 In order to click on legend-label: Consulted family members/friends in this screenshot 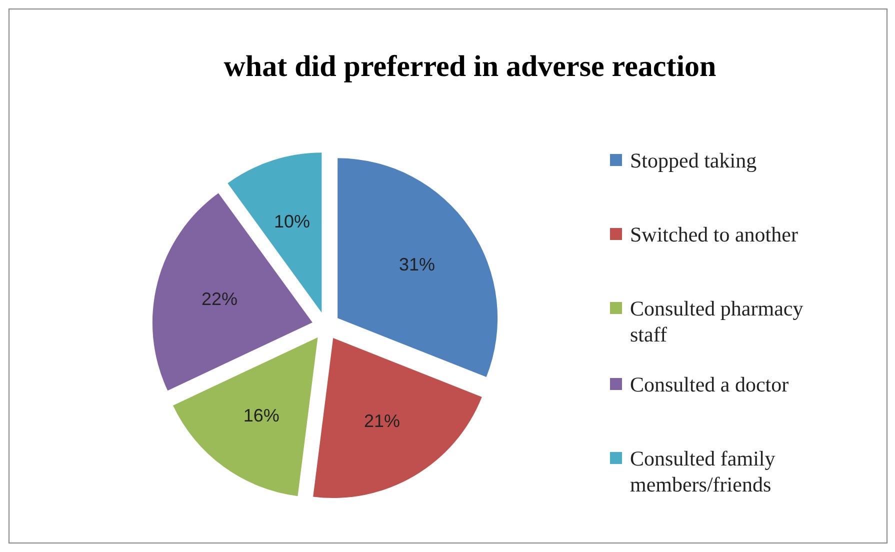, I will do `click(703, 471)`.